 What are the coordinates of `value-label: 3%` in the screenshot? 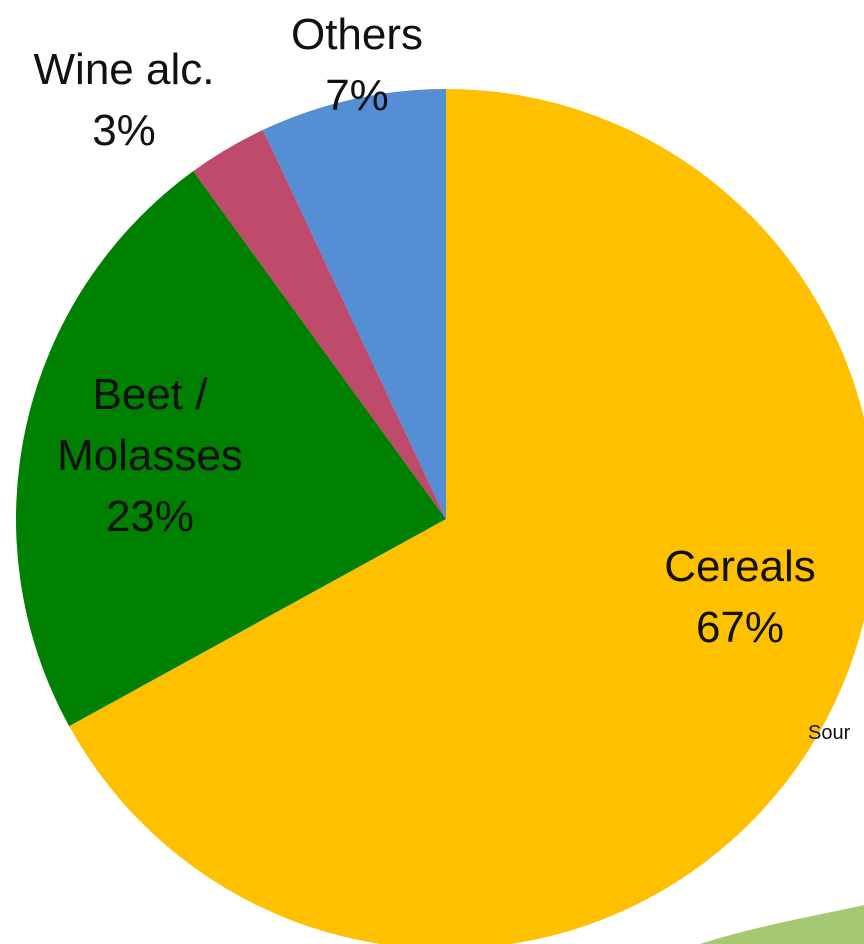 It's located at (124, 130).